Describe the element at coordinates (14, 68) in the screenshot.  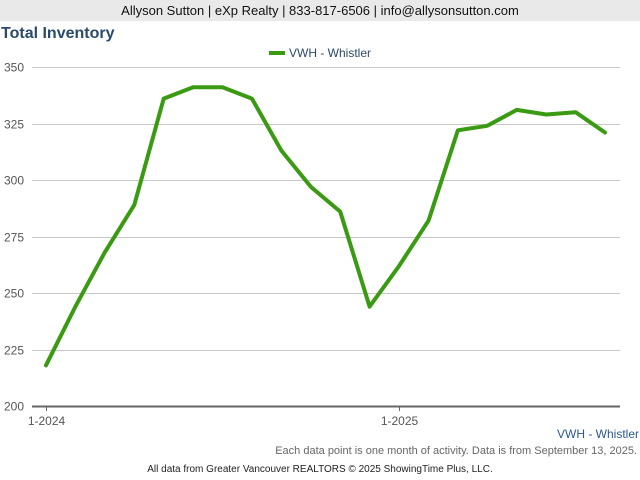
I see `y-tick-label: 350` at that location.